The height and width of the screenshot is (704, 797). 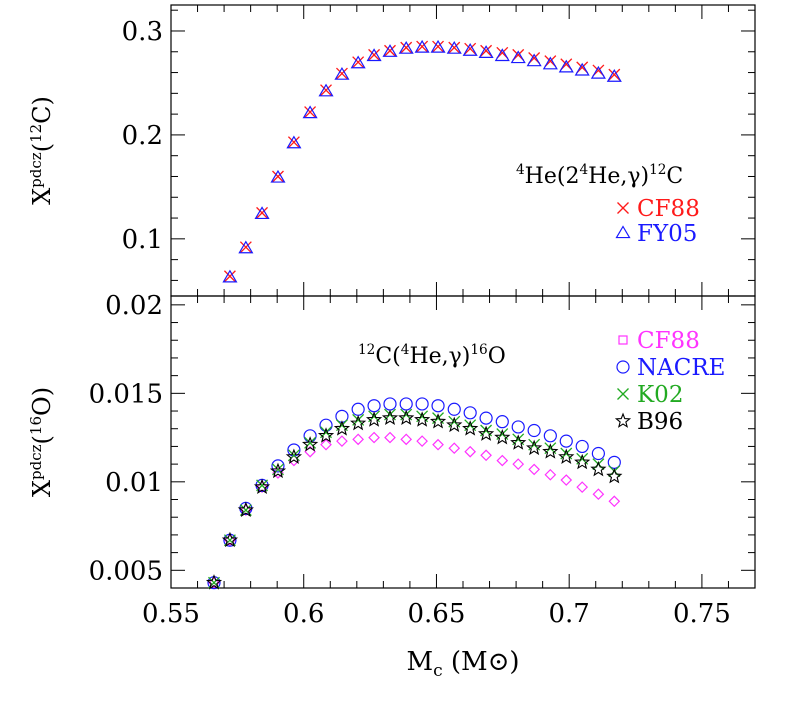 I want to click on top-legend-label-cf88: CF88, so click(x=668, y=209).